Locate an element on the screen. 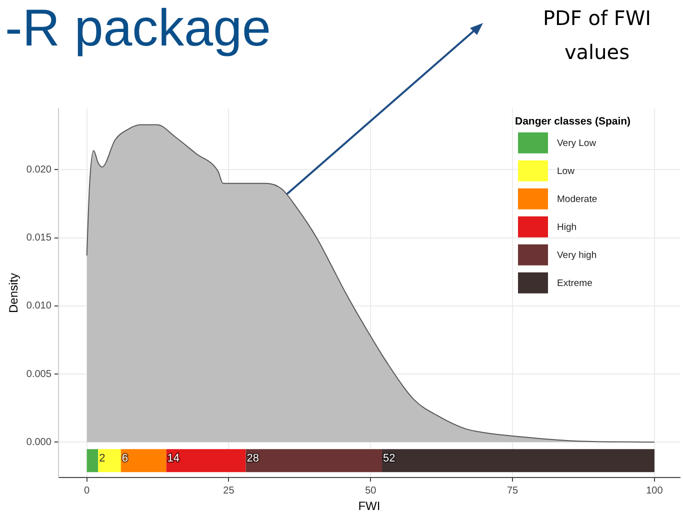 This screenshot has width=683, height=514. legend-label: Very high is located at coordinates (577, 256).